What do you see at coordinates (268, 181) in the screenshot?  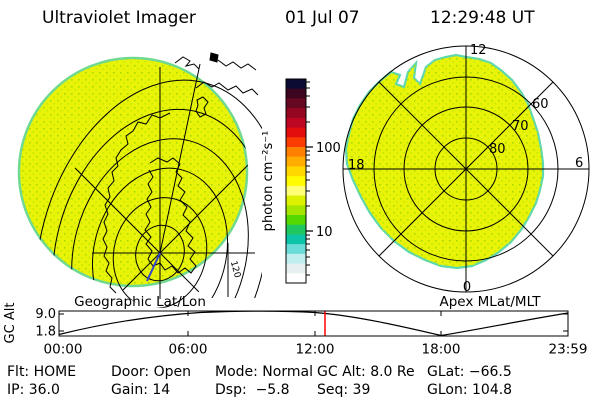 I see `colorbar-units-label: photon cm⁻²s⁻¹` at bounding box center [268, 181].